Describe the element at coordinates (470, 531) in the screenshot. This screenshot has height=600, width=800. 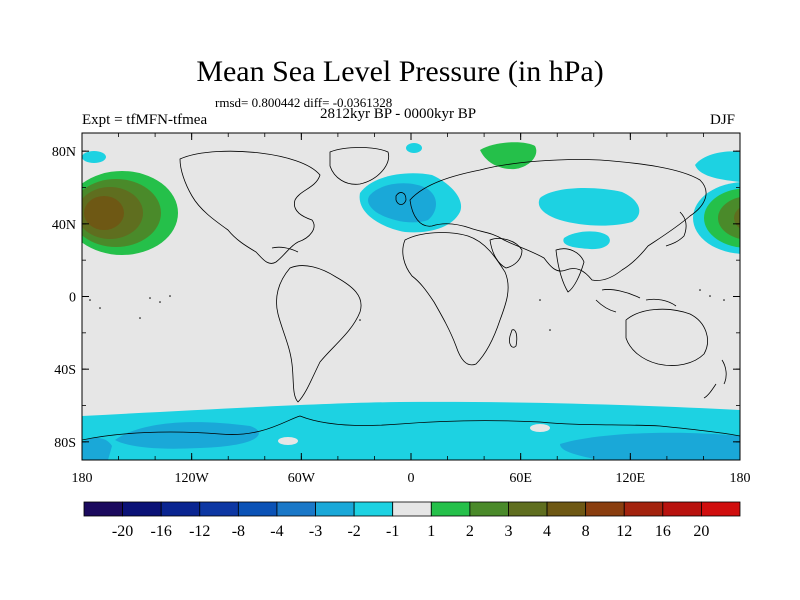
I see `colorbar-label: 2` at that location.